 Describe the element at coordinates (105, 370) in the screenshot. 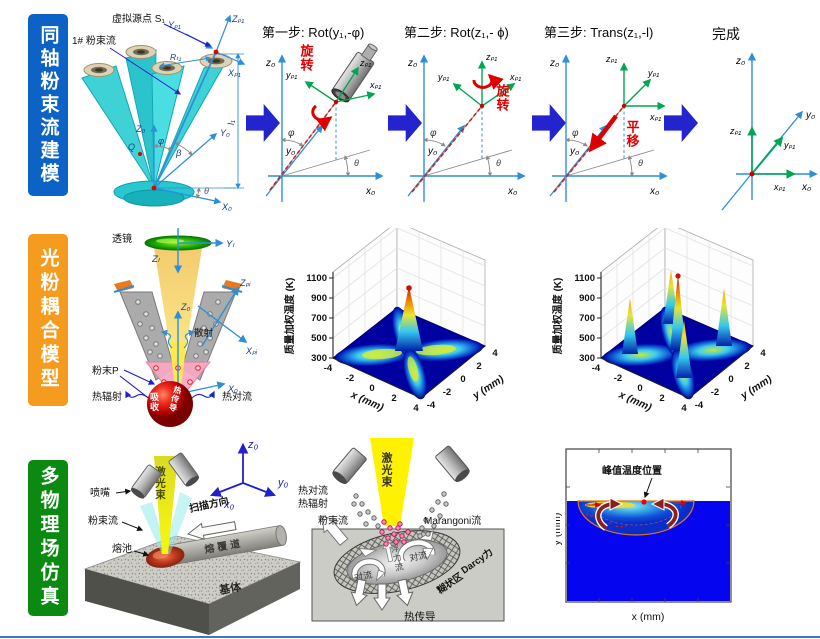

I see `powder-label: 粉末P` at that location.